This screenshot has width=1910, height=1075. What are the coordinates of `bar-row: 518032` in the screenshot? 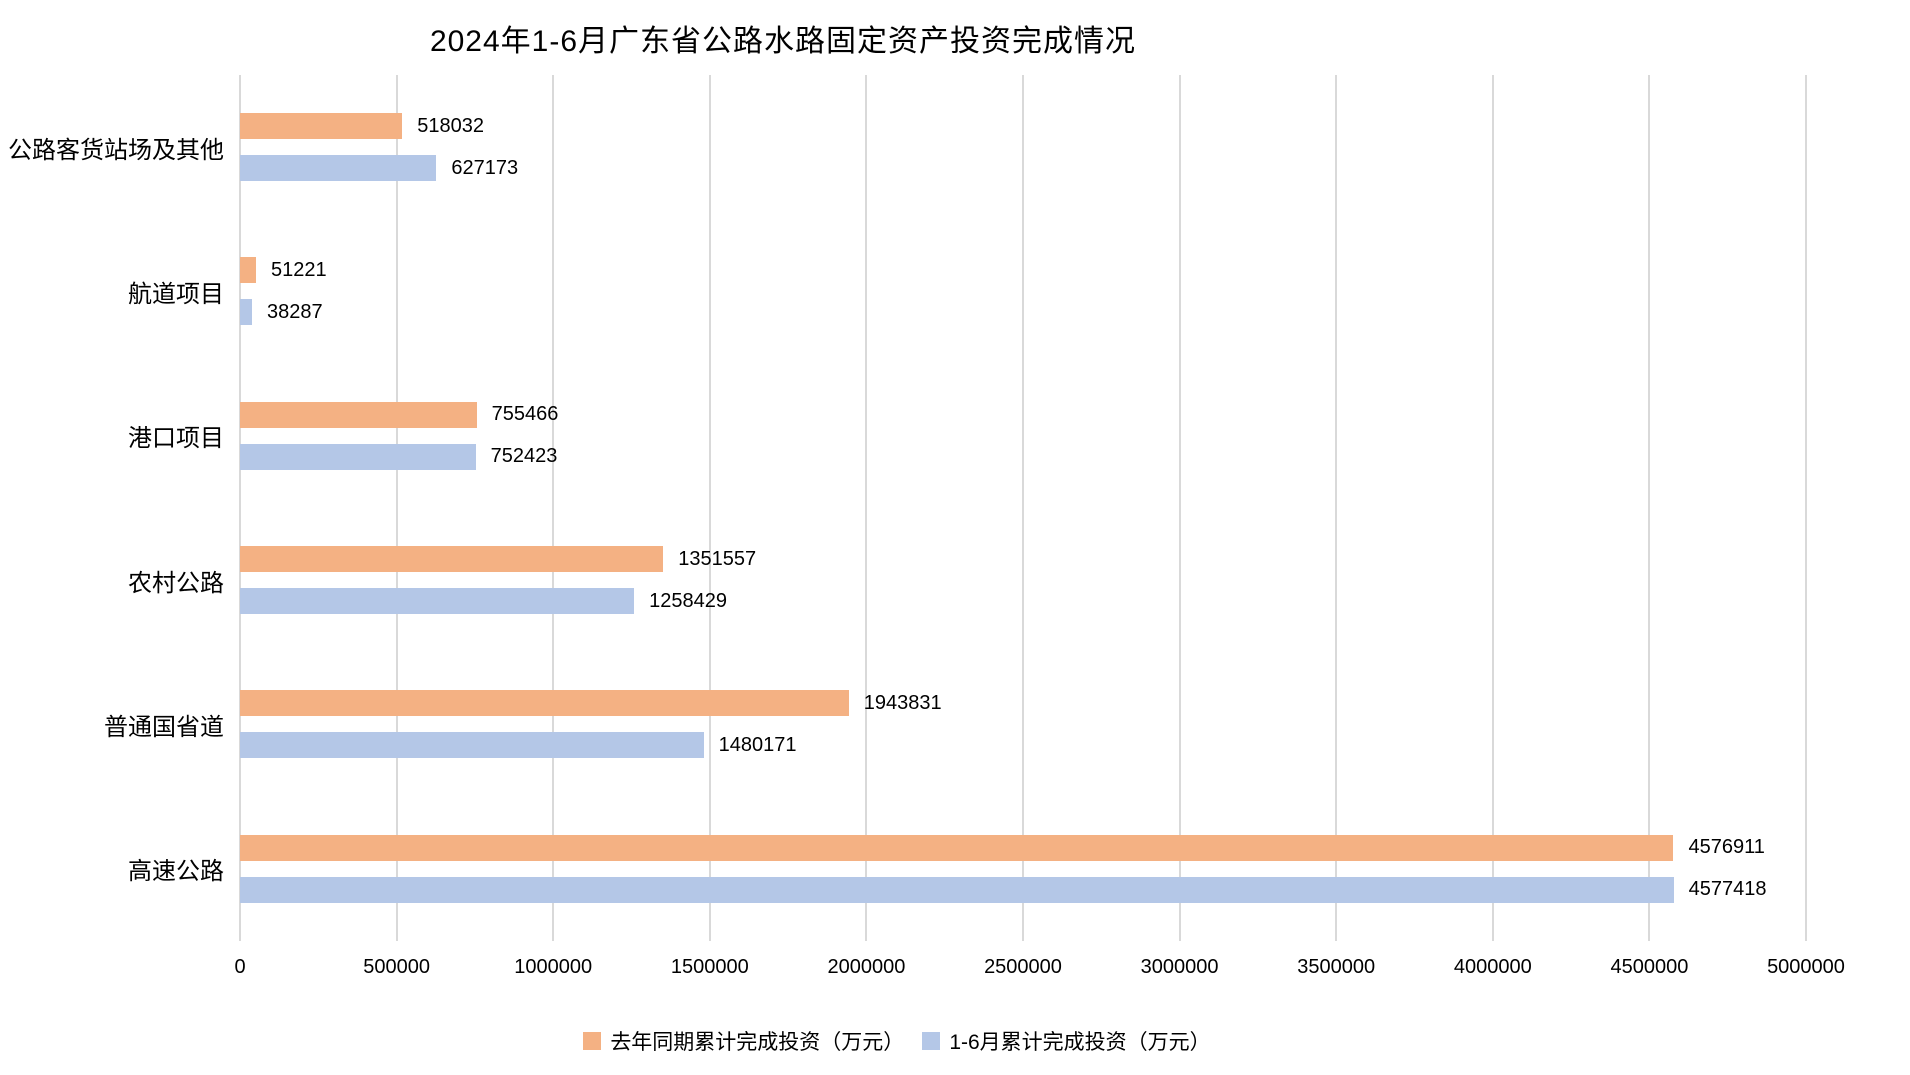 It's located at (1023, 126).